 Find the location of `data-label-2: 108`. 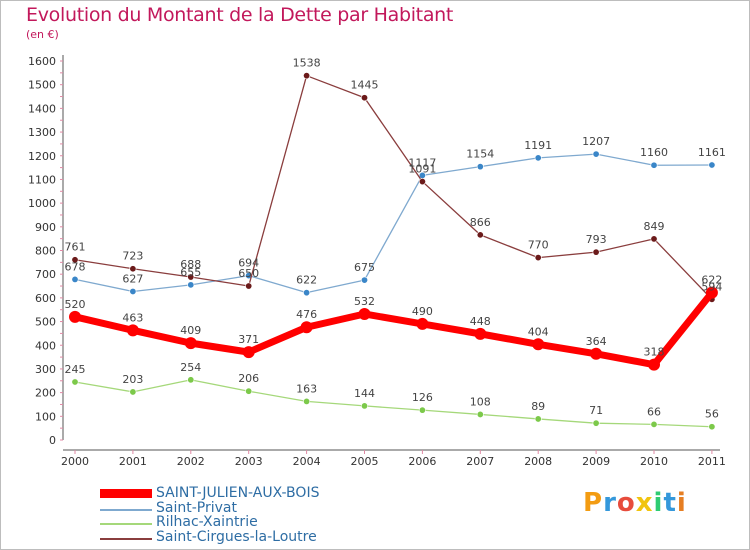

data-label-2: 108 is located at coordinates (480, 401).